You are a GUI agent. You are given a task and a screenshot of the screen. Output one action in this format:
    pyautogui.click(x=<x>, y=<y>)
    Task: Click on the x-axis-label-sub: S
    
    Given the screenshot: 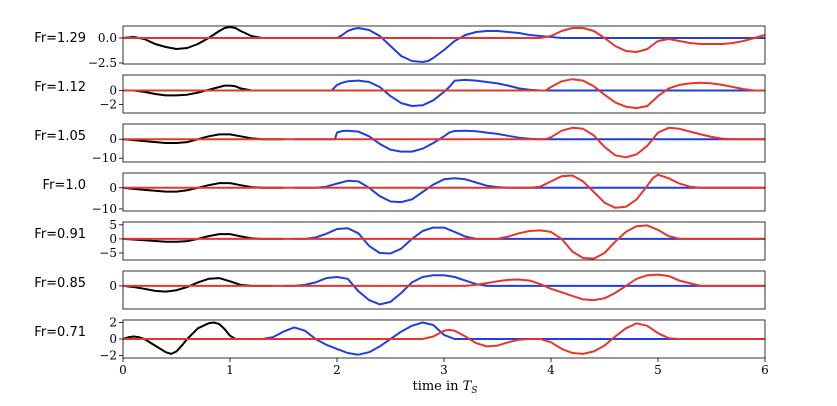 What is the action you would take?
    pyautogui.click(x=474, y=391)
    